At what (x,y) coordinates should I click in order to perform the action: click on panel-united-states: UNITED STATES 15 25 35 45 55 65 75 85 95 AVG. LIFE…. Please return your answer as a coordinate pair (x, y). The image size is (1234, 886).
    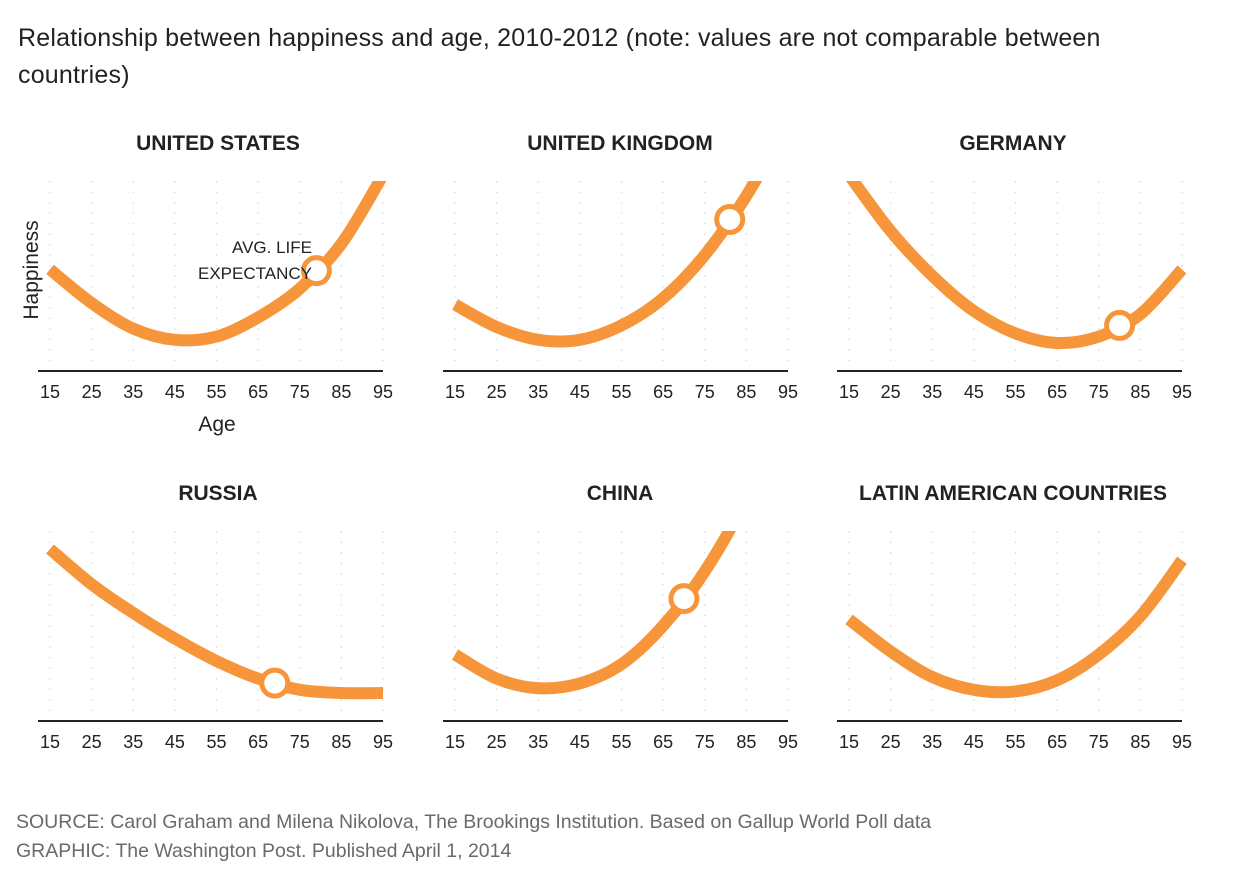
    Looking at the image, I should click on (206, 284).